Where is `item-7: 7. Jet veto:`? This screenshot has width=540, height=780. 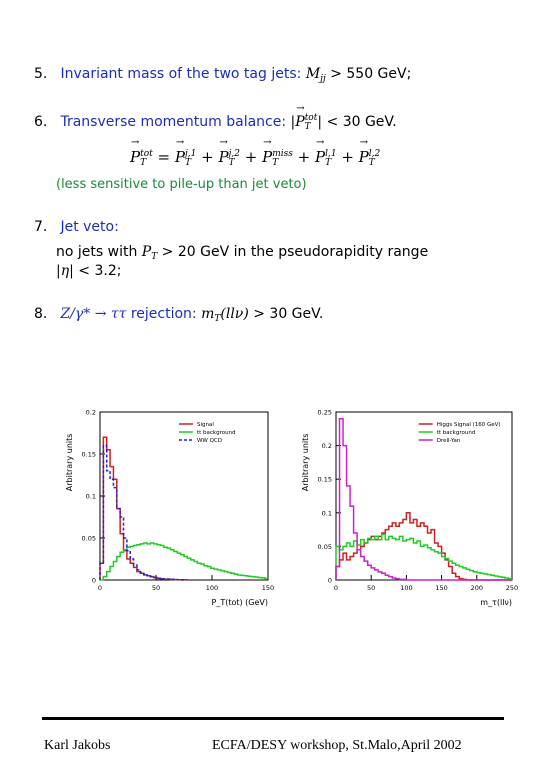 item-7: 7. Jet veto: is located at coordinates (76, 227).